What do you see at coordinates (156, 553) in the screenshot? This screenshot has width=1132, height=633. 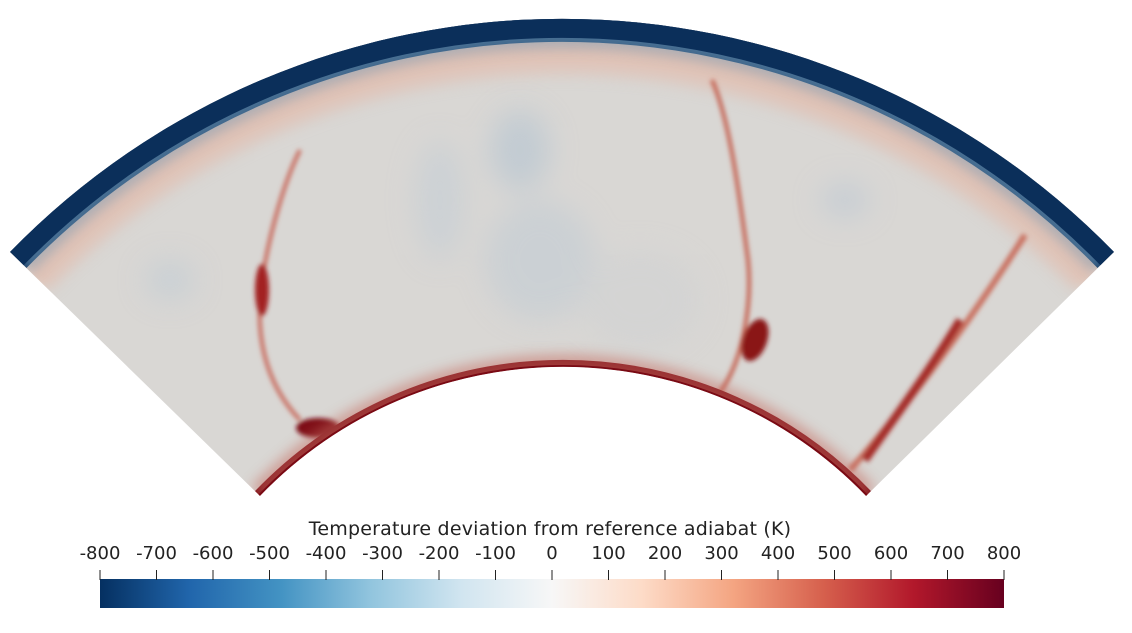 I see `colorbar-tick-label: -700` at bounding box center [156, 553].